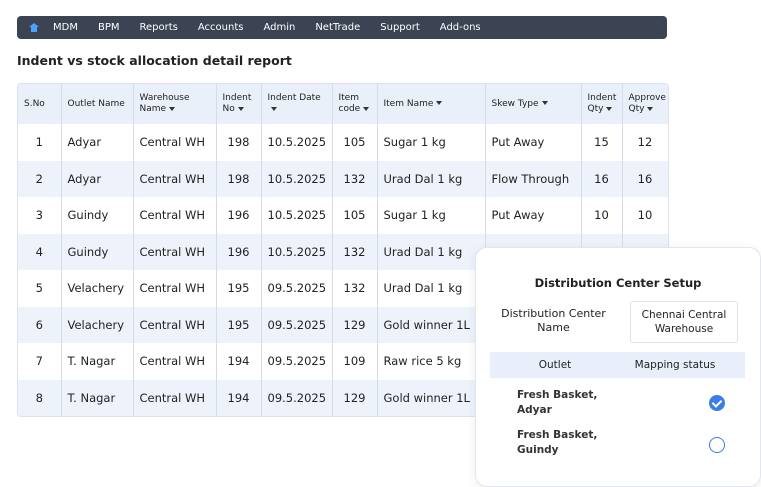 This screenshot has height=487, width=761. I want to click on table-cell: Raw rice 5 kg, so click(431, 361).